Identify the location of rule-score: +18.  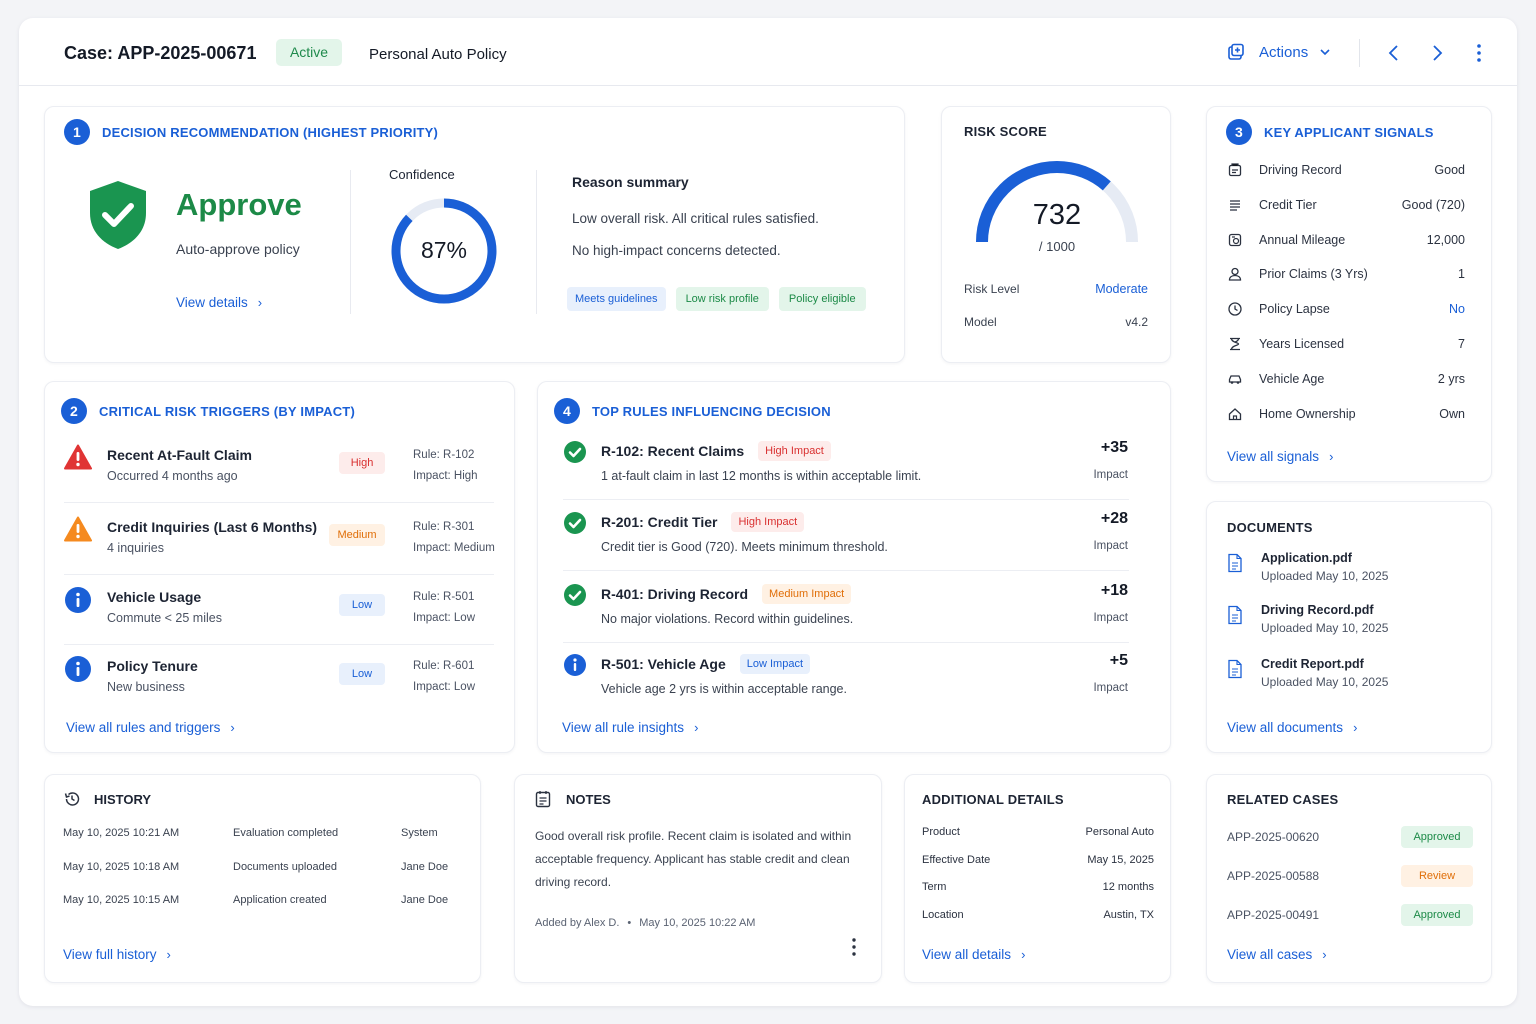
(1114, 590).